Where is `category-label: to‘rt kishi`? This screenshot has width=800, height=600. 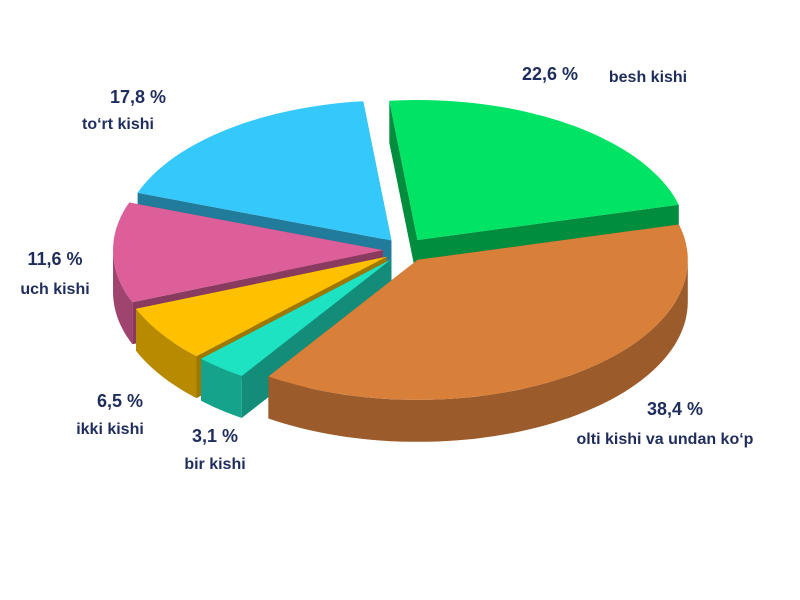
category-label: to‘rt kishi is located at coordinates (118, 124).